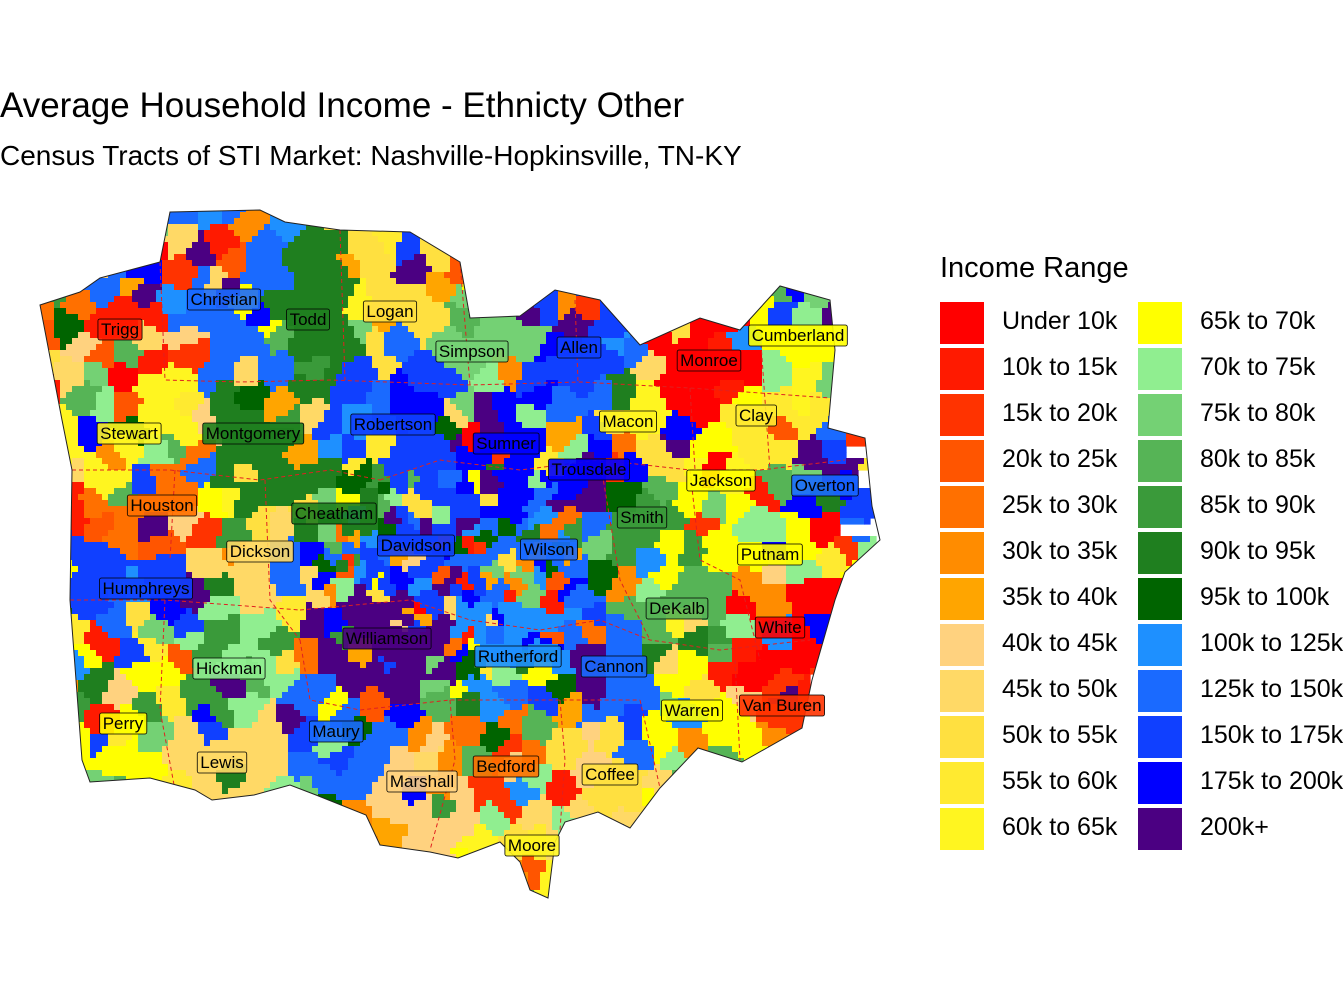  Describe the element at coordinates (469, 675) in the screenshot. I see `county-border` at that location.